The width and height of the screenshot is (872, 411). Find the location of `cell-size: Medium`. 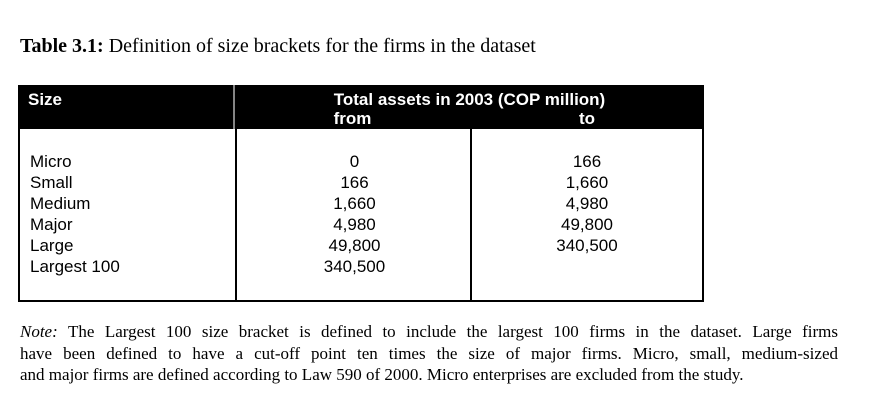

cell-size: Medium is located at coordinates (60, 203).